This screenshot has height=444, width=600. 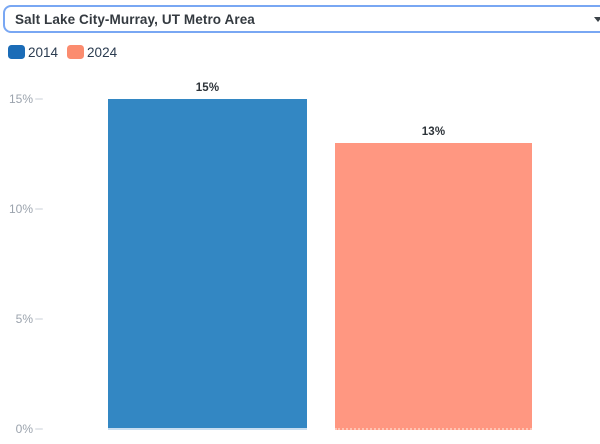 What do you see at coordinates (207, 88) in the screenshot?
I see `bar-value-label-2014: 15%` at bounding box center [207, 88].